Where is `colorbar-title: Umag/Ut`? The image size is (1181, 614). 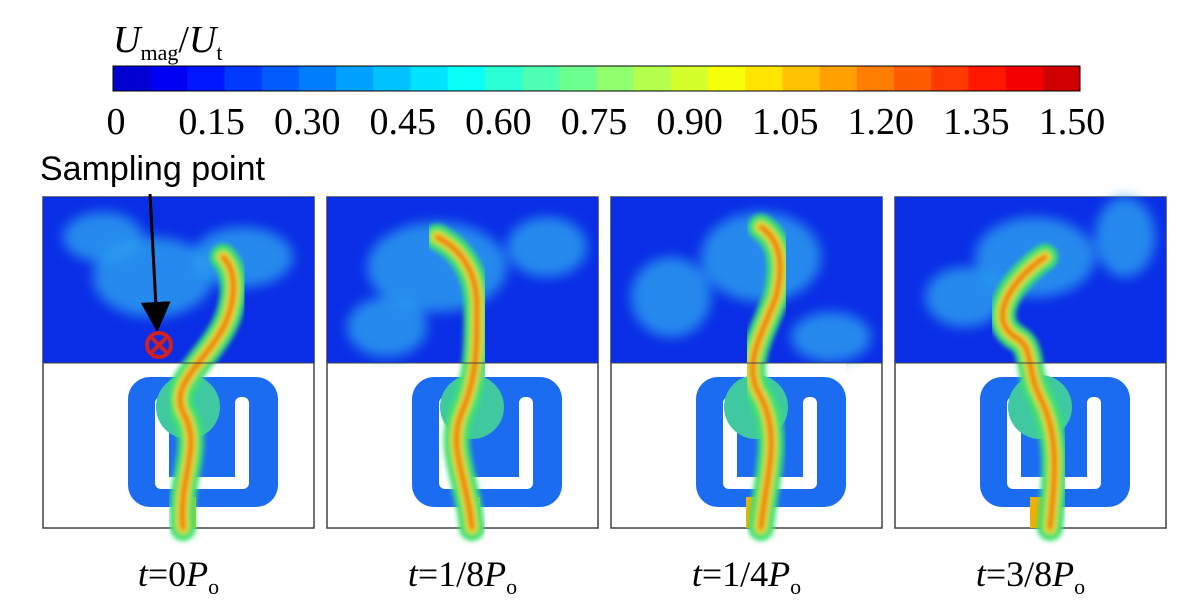
colorbar-title: Umag/Ut is located at coordinates (167, 42).